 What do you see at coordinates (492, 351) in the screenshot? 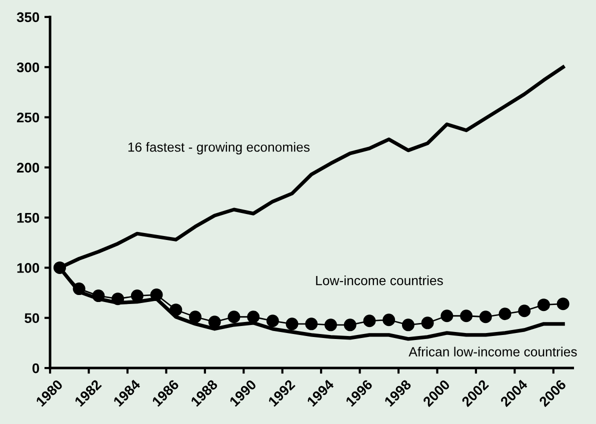
I see `annotation: African low-income countries` at bounding box center [492, 351].